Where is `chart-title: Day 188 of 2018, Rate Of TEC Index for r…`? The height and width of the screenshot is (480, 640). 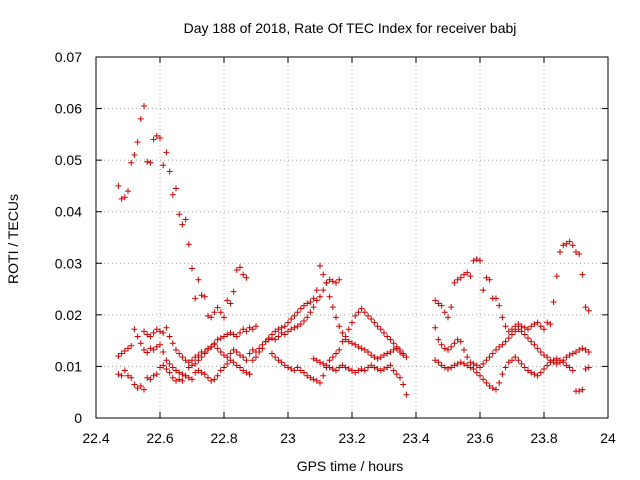 chart-title: Day 188 of 2018, Rate Of TEC Index for r… is located at coordinates (350, 28).